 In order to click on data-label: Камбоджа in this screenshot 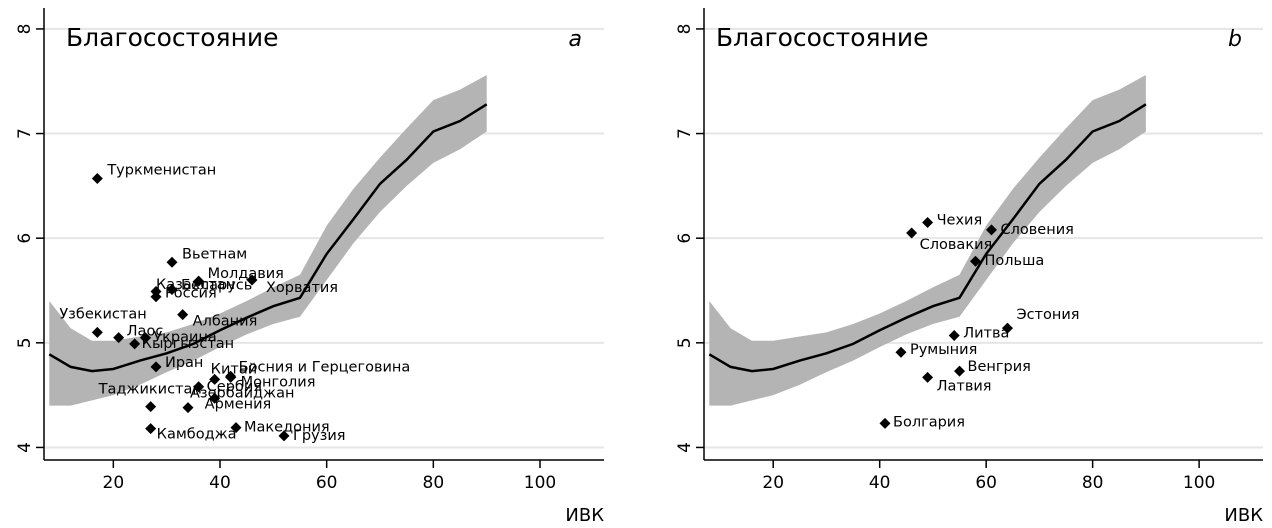, I will do `click(197, 435)`.